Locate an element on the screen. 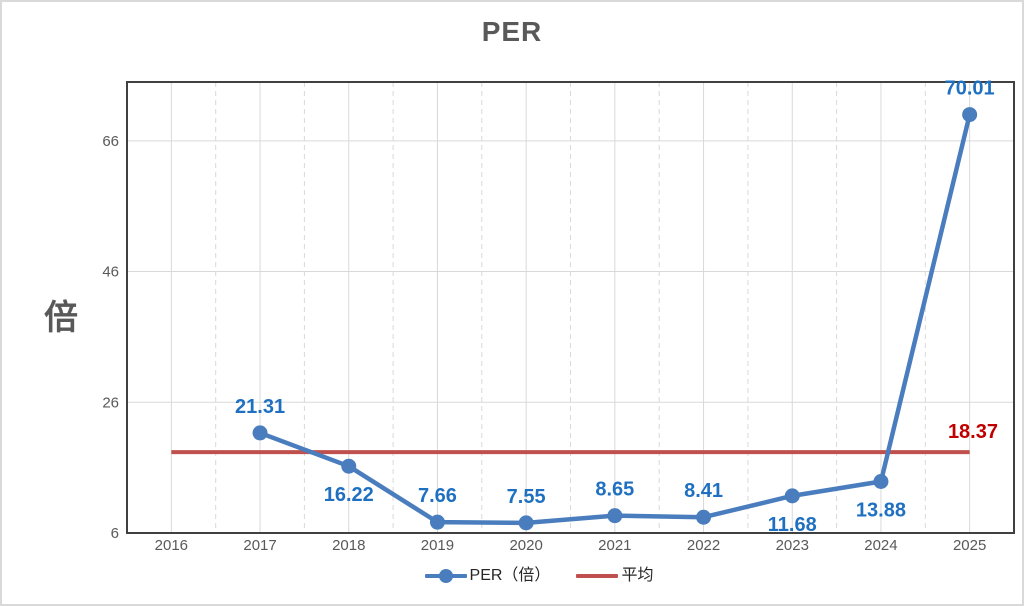 This screenshot has width=1024, height=606. data-label-2021: 8.65 is located at coordinates (614, 490).